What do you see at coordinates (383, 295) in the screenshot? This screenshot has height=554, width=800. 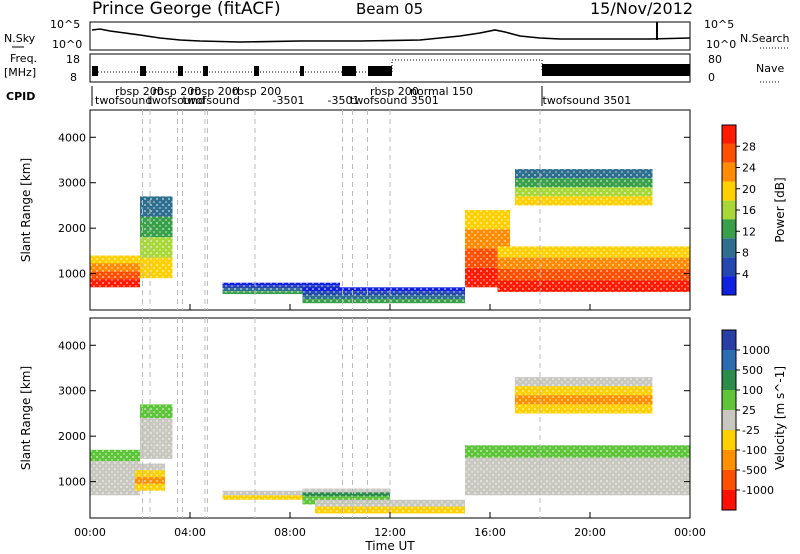 I see `power-region-3-texture` at bounding box center [383, 295].